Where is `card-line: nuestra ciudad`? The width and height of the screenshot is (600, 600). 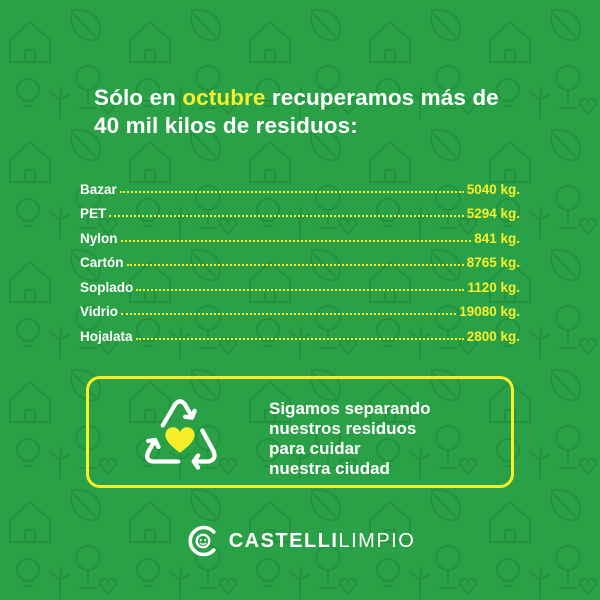 card-line: nuestra ciudad is located at coordinates (389, 469).